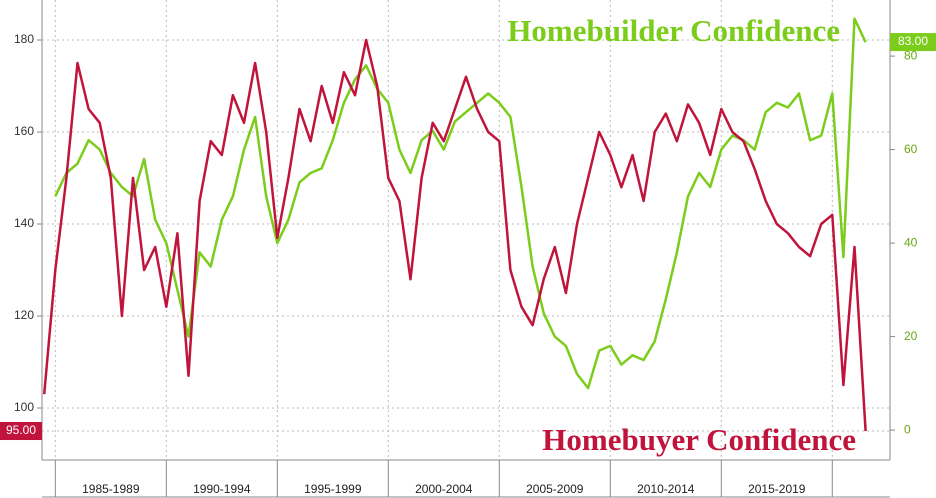  What do you see at coordinates (911, 55) in the screenshot?
I see `y2-tick-label: 80` at bounding box center [911, 55].